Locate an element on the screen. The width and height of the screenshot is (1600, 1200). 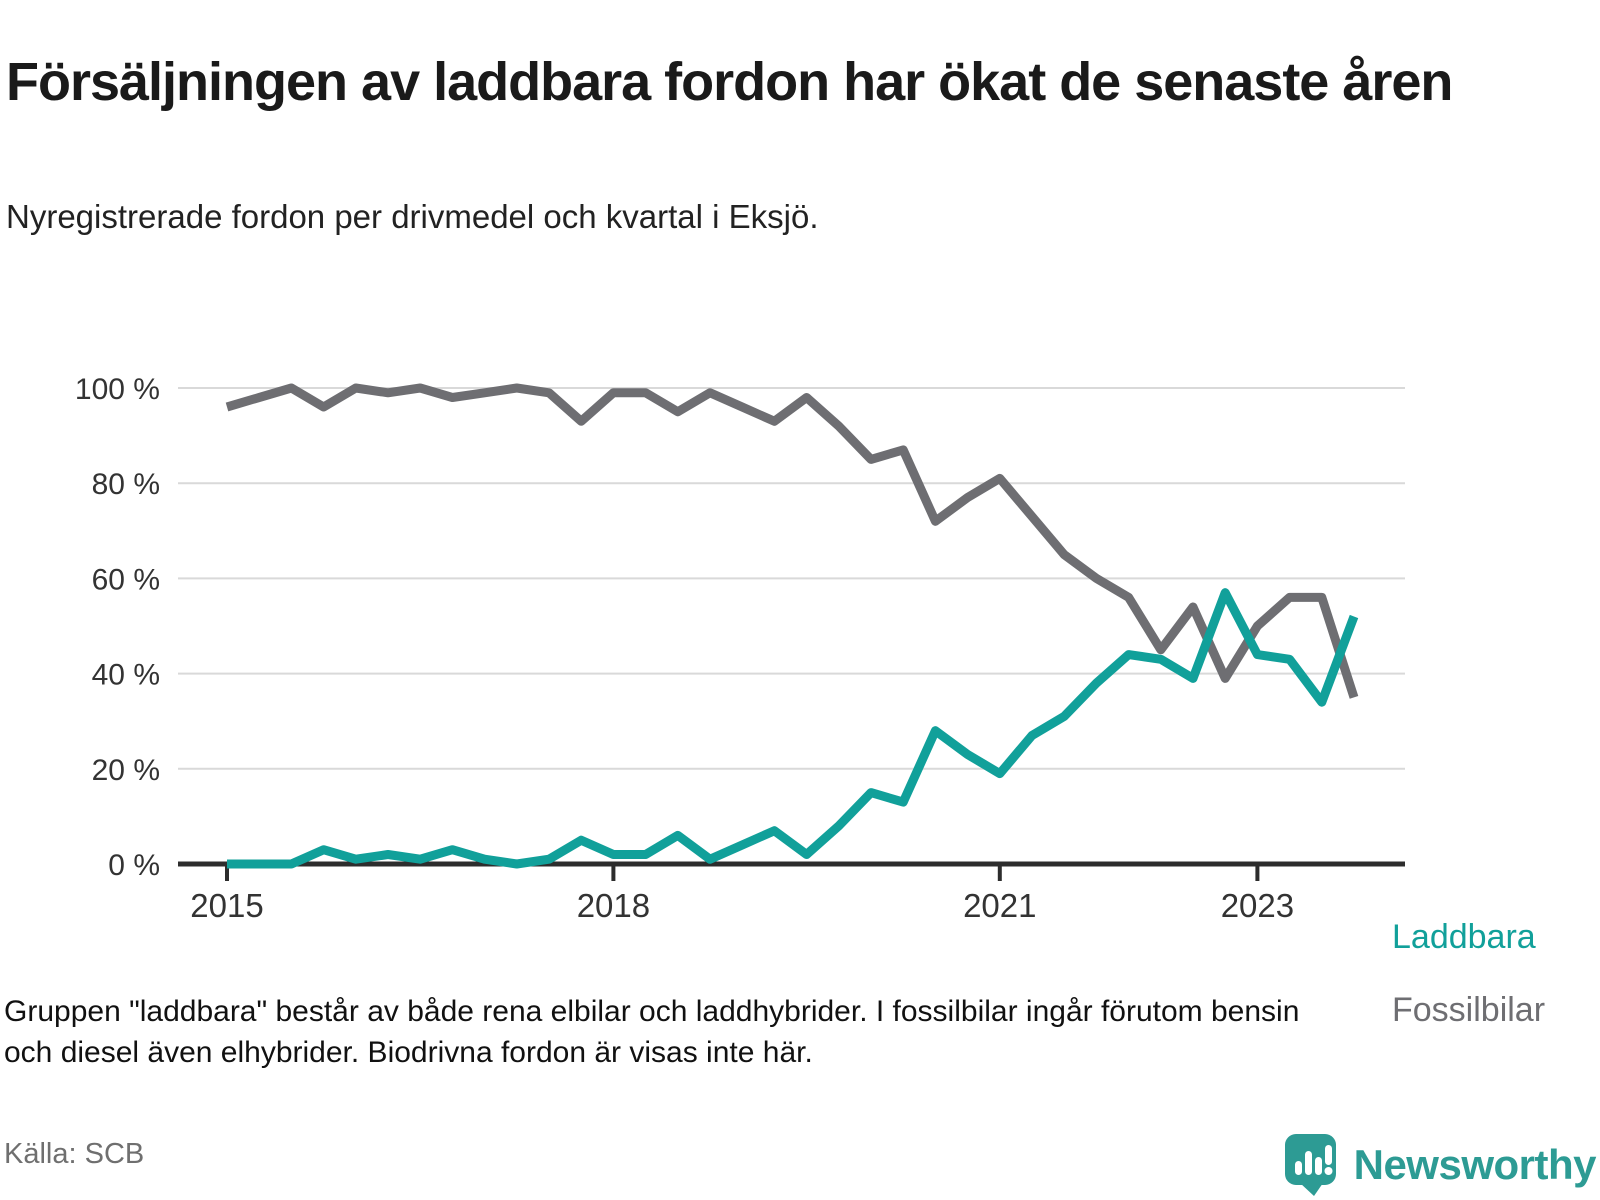
series-label-fossilbilar: Fossilbilar is located at coordinates (1469, 1010).